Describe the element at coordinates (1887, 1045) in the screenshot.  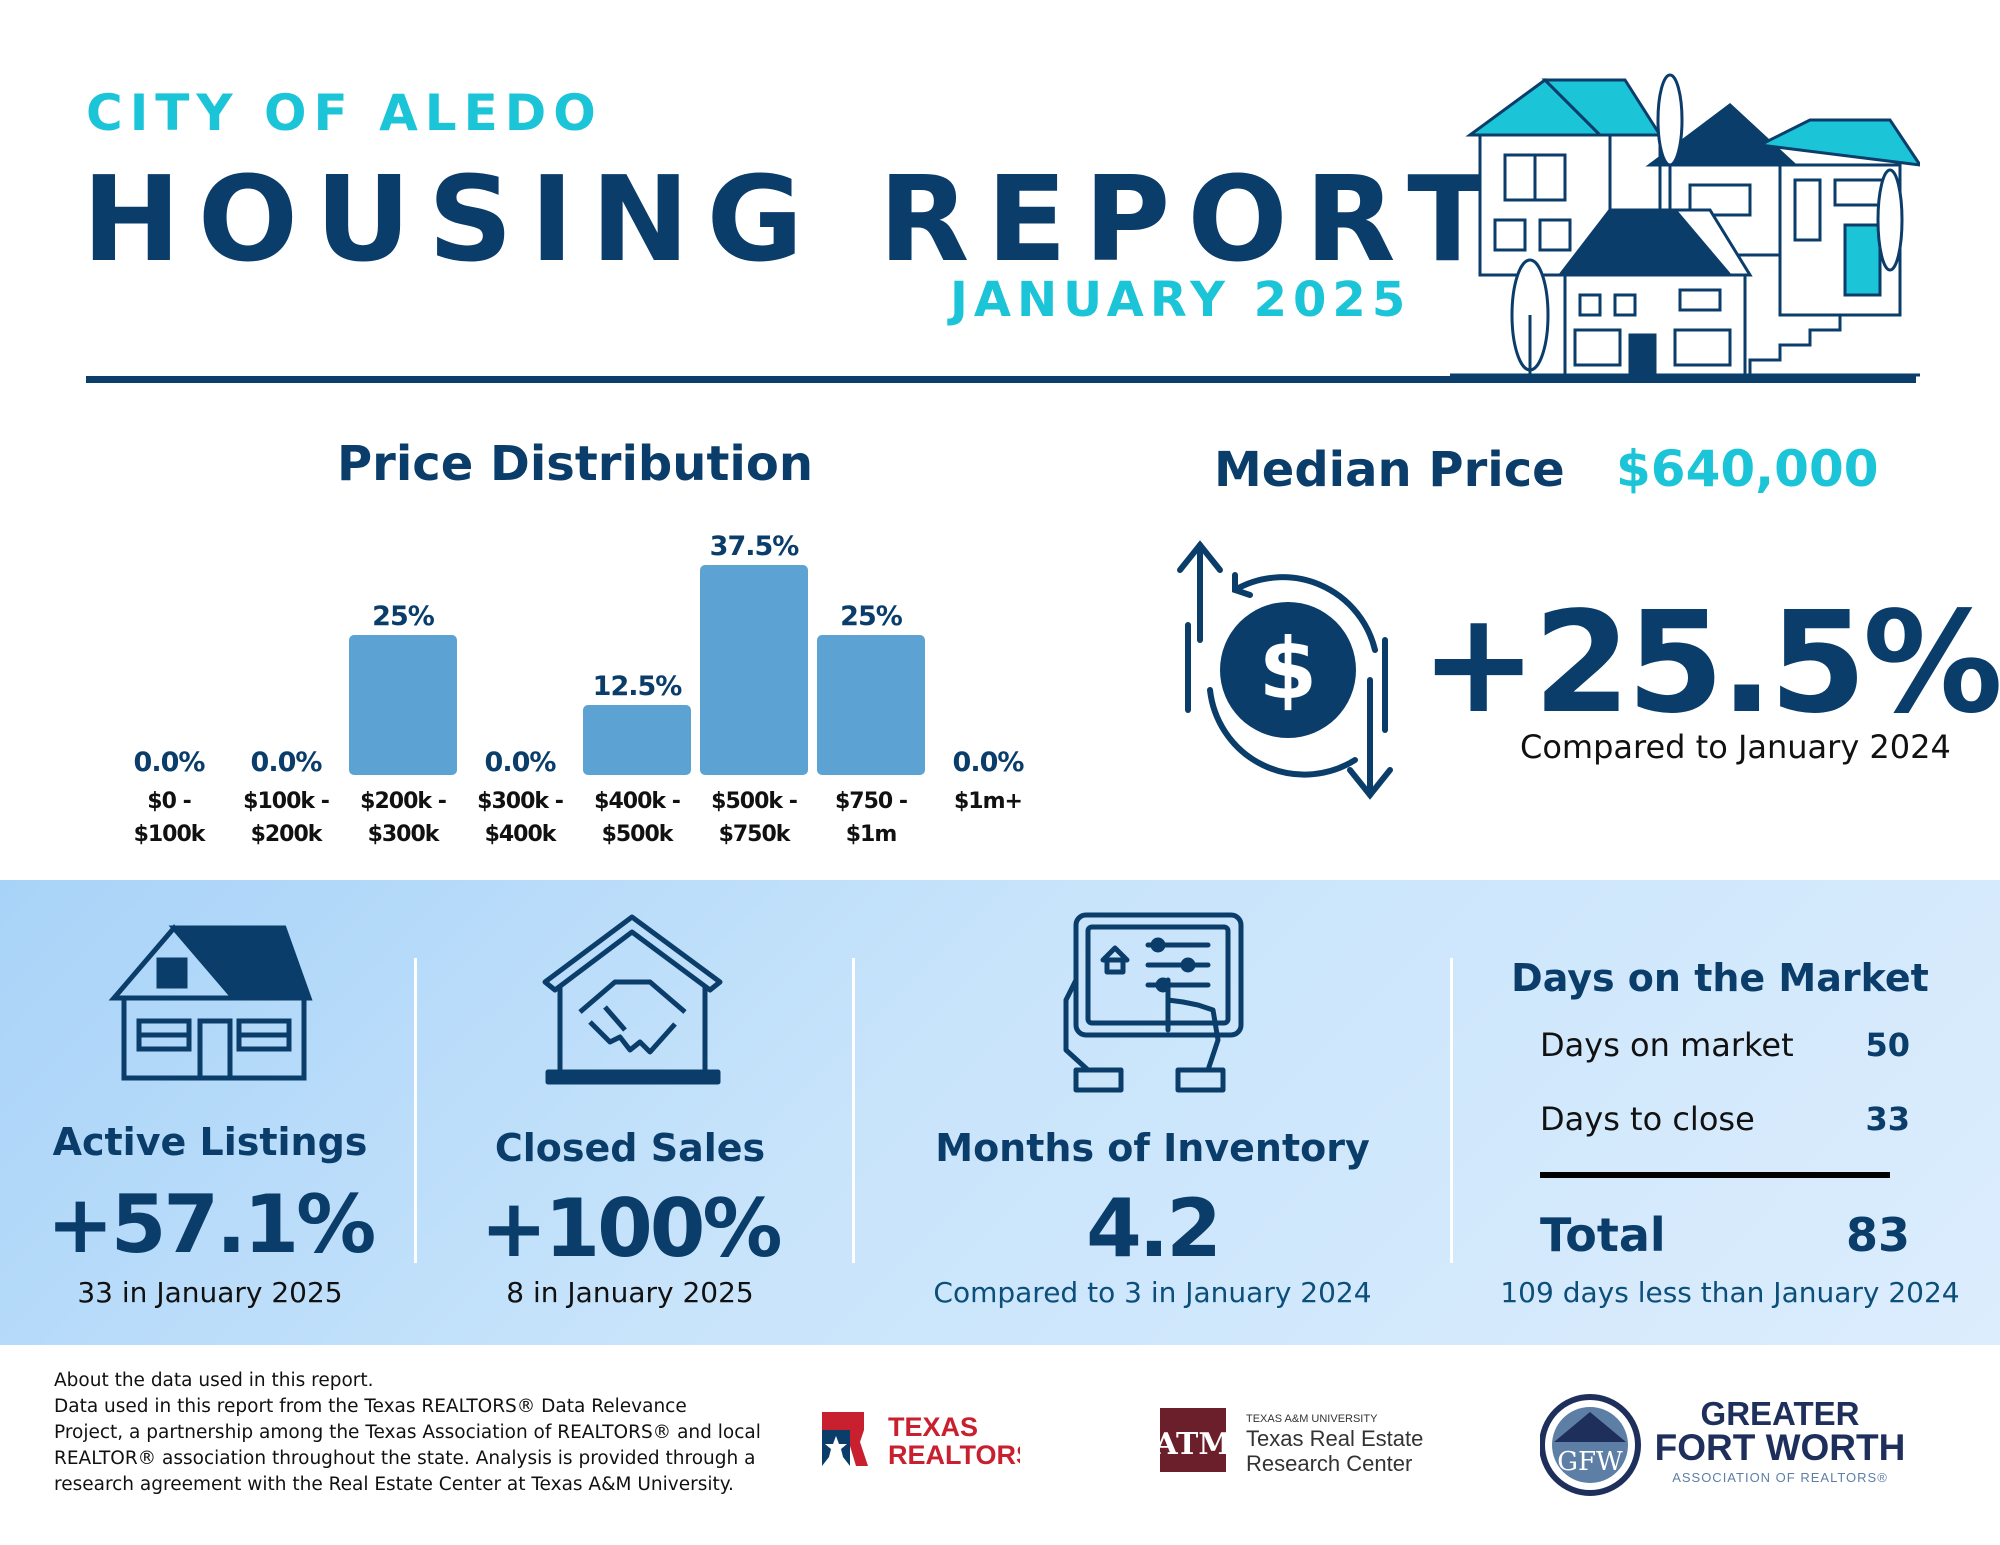
I see `days-on-market-row-value: 50` at that location.